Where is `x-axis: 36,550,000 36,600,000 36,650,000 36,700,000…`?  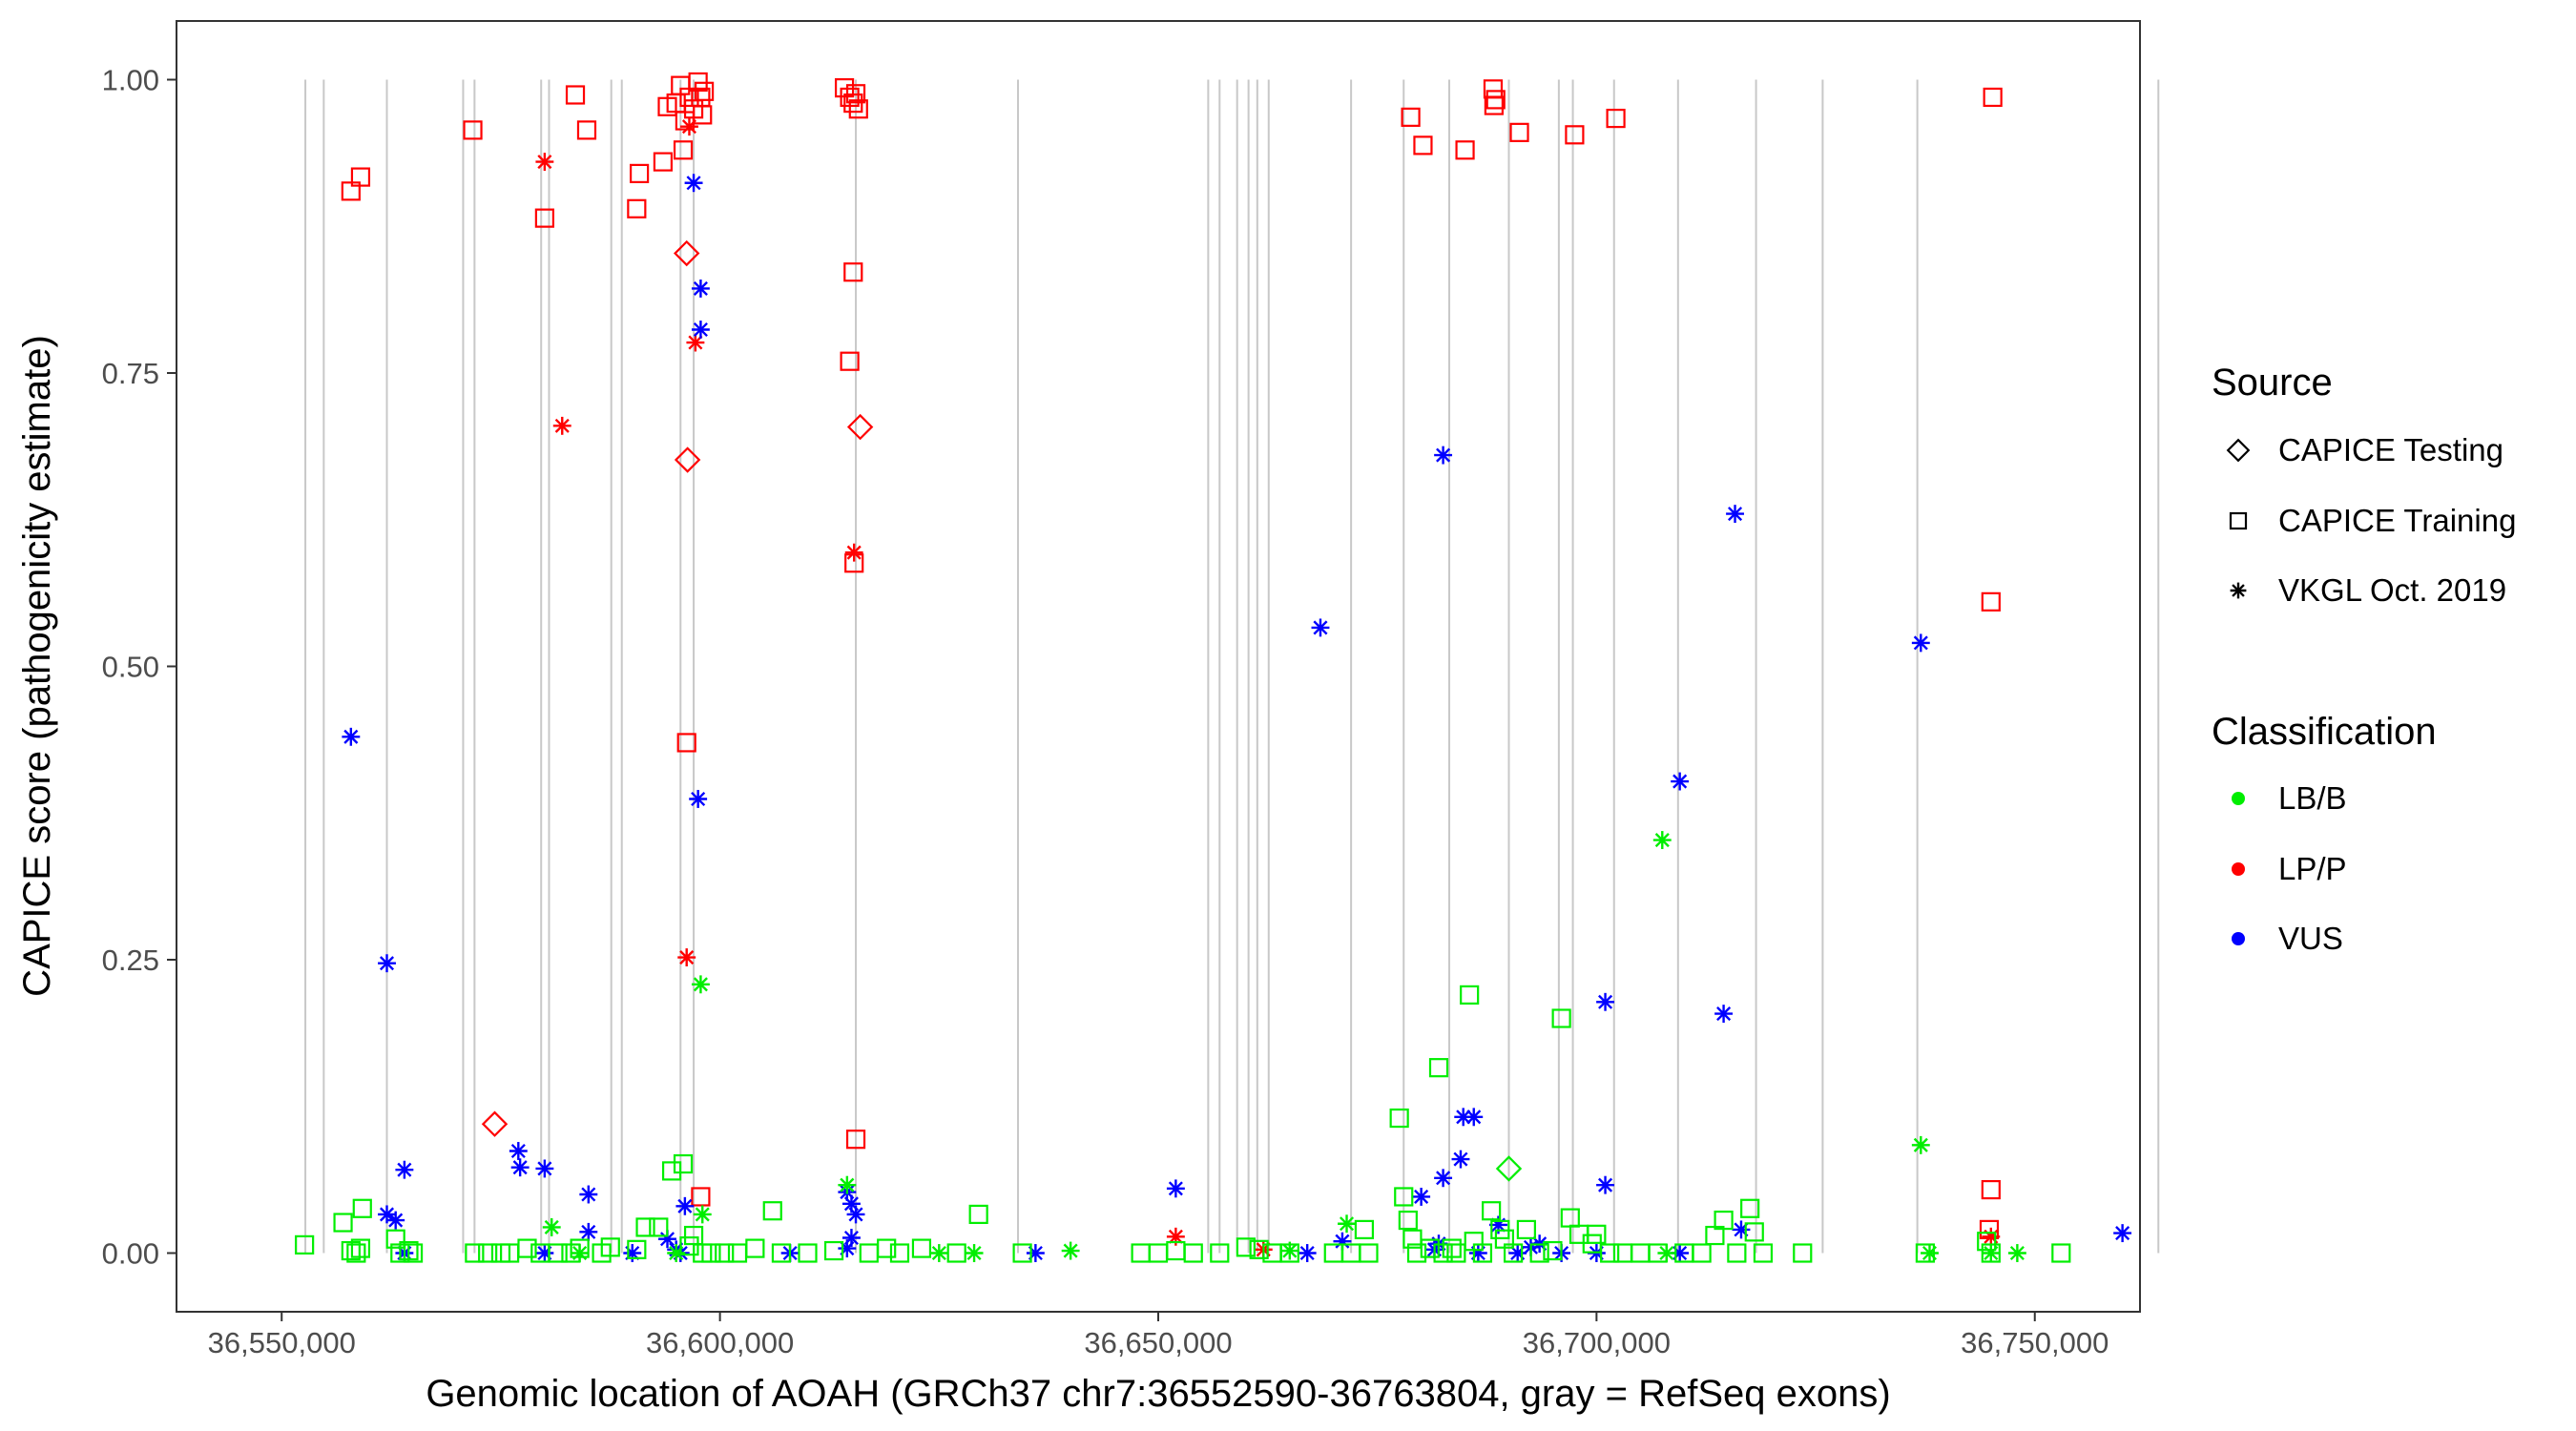 x-axis: 36,550,000 36,600,000 36,650,000 36,700,000… is located at coordinates (1158, 1335).